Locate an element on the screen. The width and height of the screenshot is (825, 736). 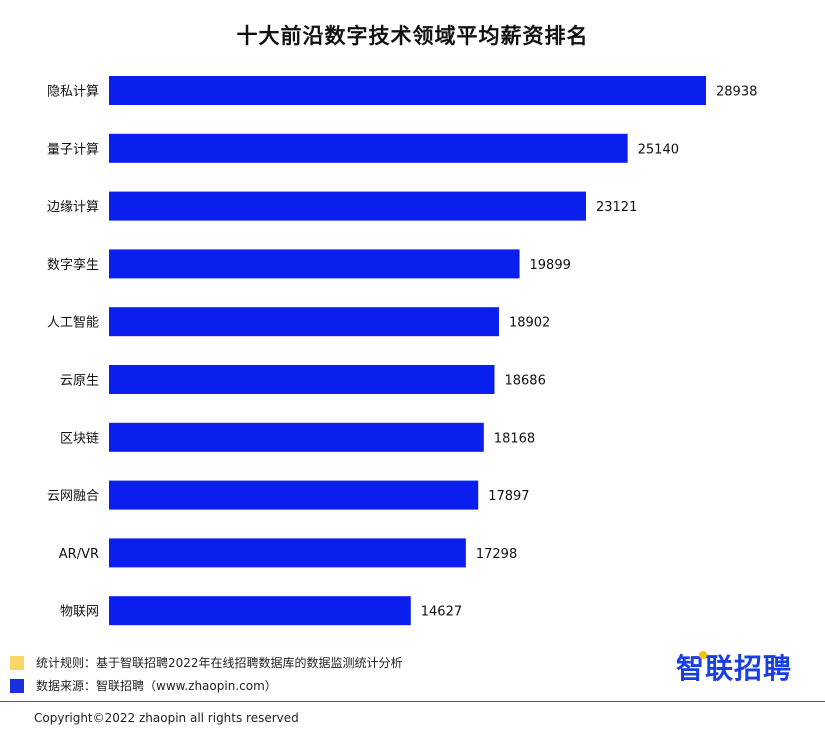
category-label-4: 人工智能 is located at coordinates (73, 323).